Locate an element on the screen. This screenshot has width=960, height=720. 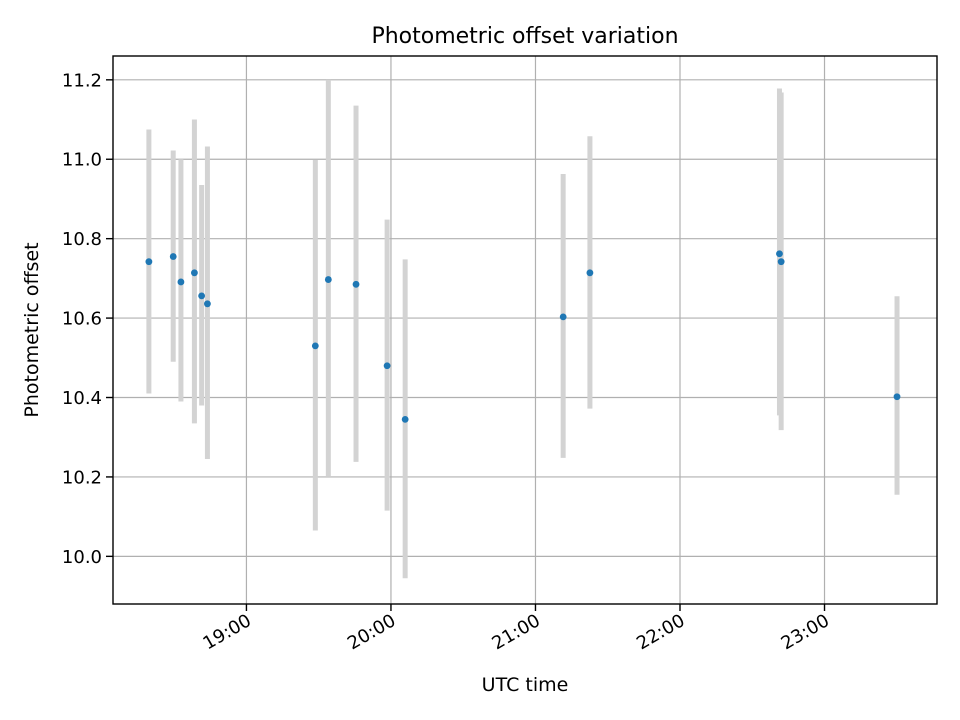
chart-title: Photometric offset variation is located at coordinates (524, 36).